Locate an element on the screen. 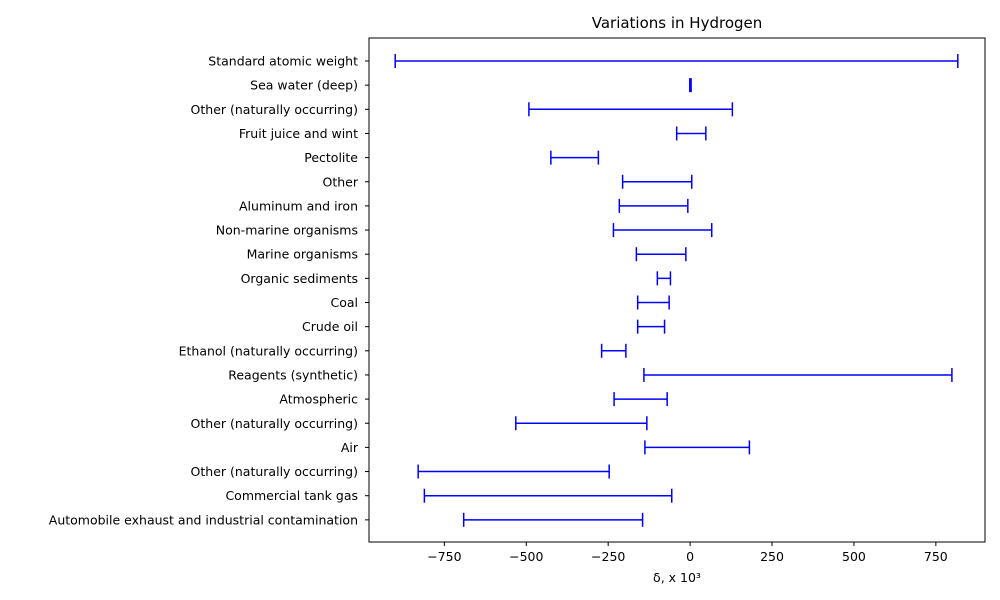  x-tick-label: 0 is located at coordinates (690, 556).